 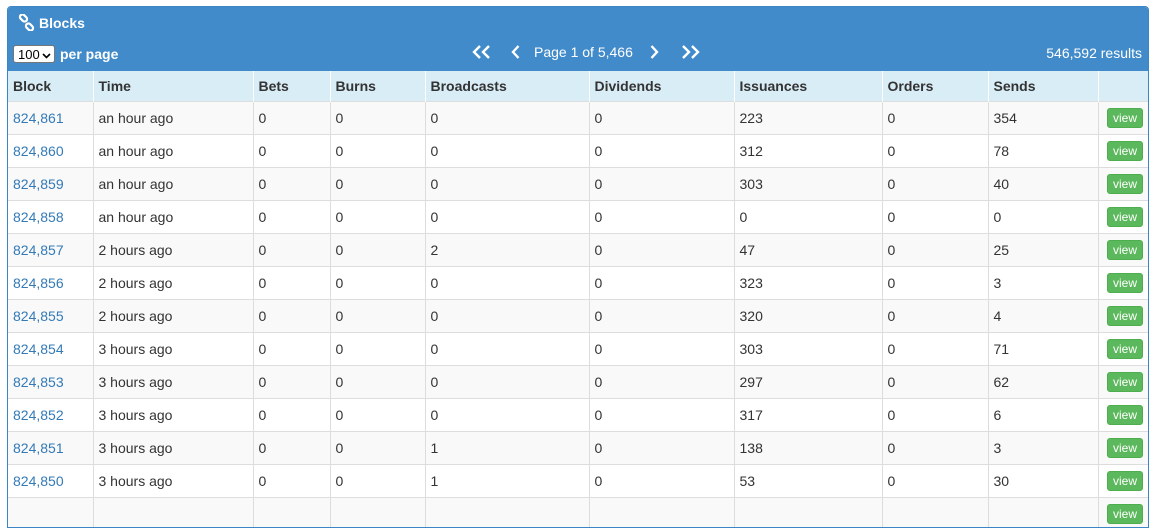 I want to click on block-link: 824,856, so click(x=38, y=282).